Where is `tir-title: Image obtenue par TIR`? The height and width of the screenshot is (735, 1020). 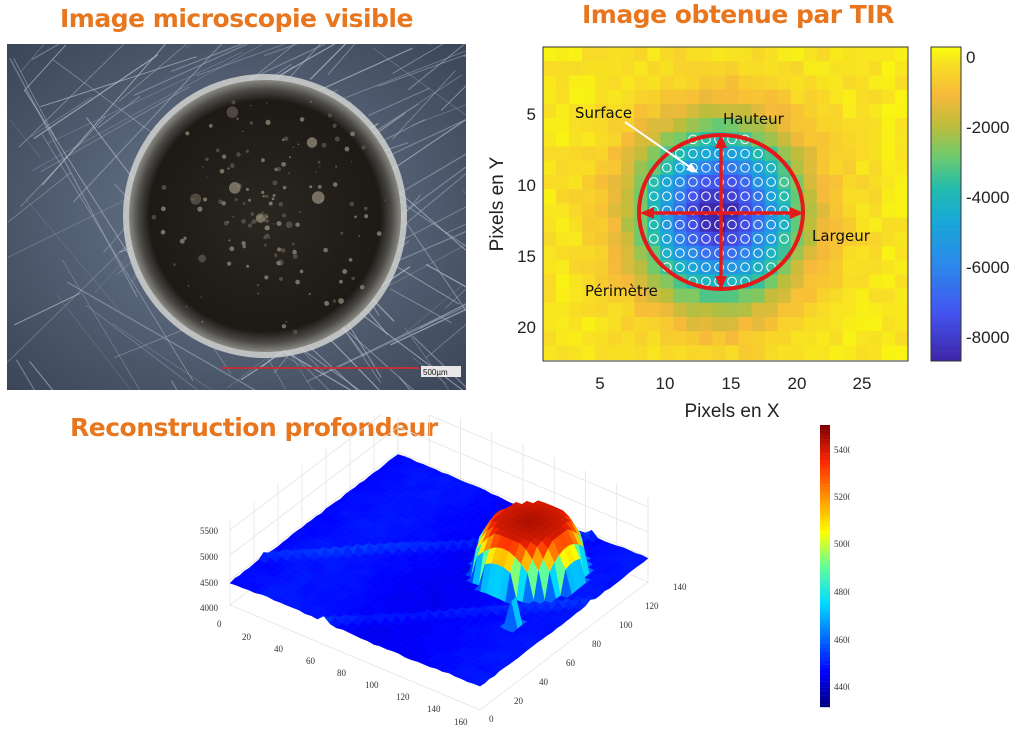
tir-title: Image obtenue par TIR is located at coordinates (738, 14).